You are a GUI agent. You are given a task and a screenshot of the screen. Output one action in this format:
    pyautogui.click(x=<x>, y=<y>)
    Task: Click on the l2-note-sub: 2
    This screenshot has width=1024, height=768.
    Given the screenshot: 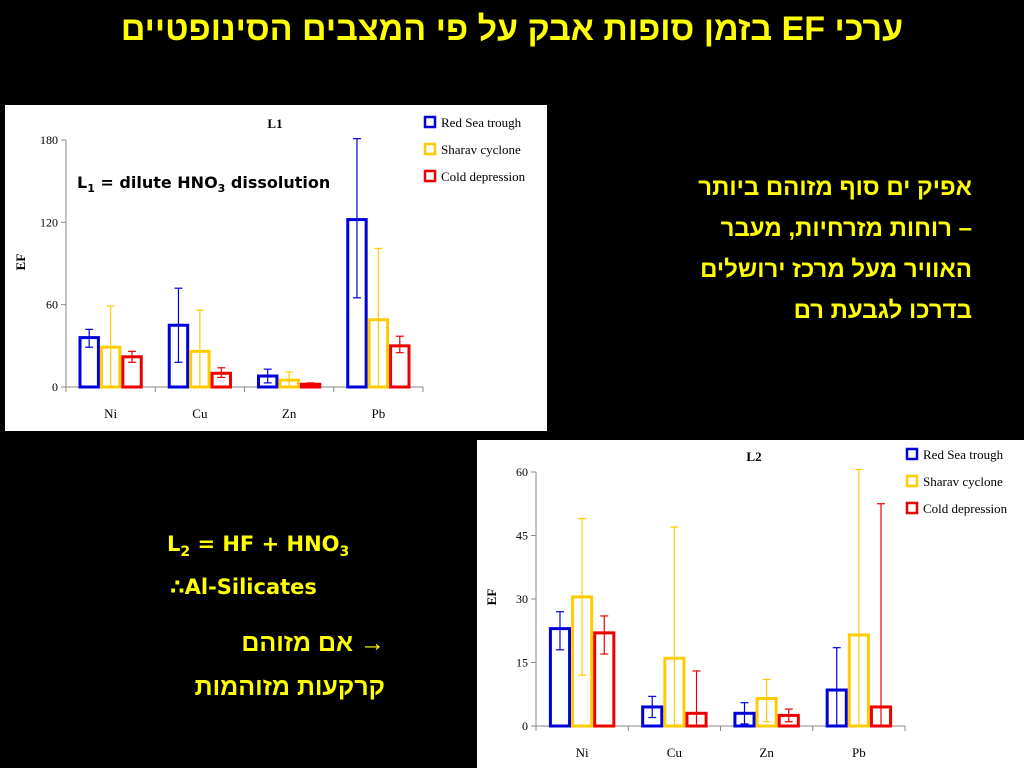 What is the action you would take?
    pyautogui.click(x=185, y=552)
    